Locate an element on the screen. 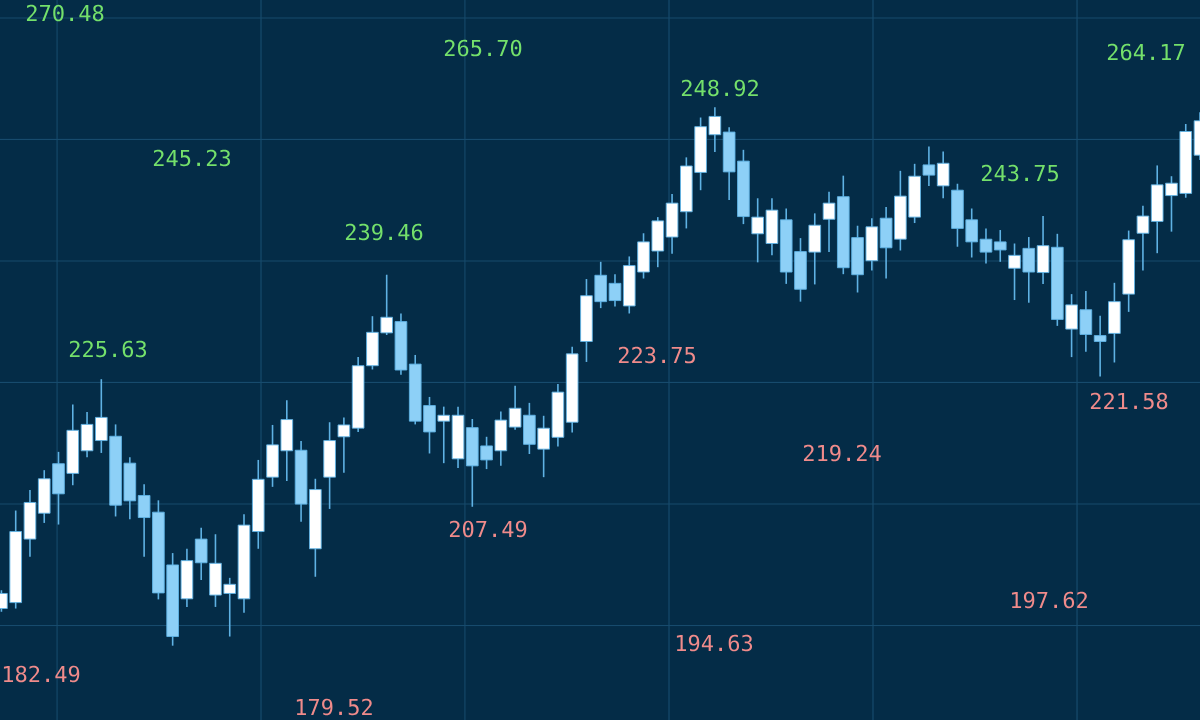 Image resolution: width=1200 pixels, height=720 pixels. annotation: 221.58 is located at coordinates (1129, 401).